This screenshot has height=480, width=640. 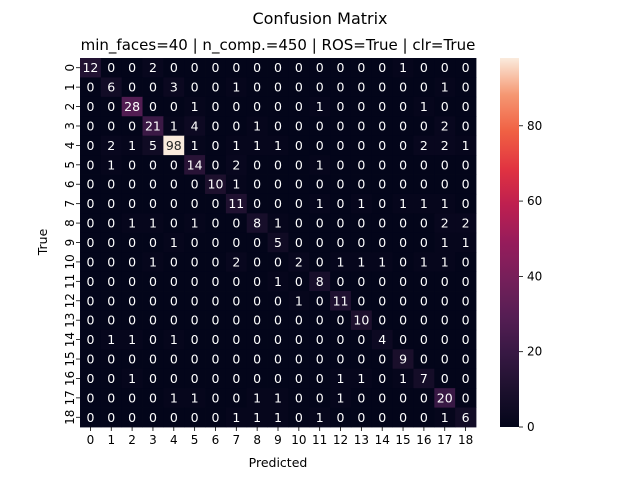 I want to click on x-tick-label: 13, so click(x=361, y=440).